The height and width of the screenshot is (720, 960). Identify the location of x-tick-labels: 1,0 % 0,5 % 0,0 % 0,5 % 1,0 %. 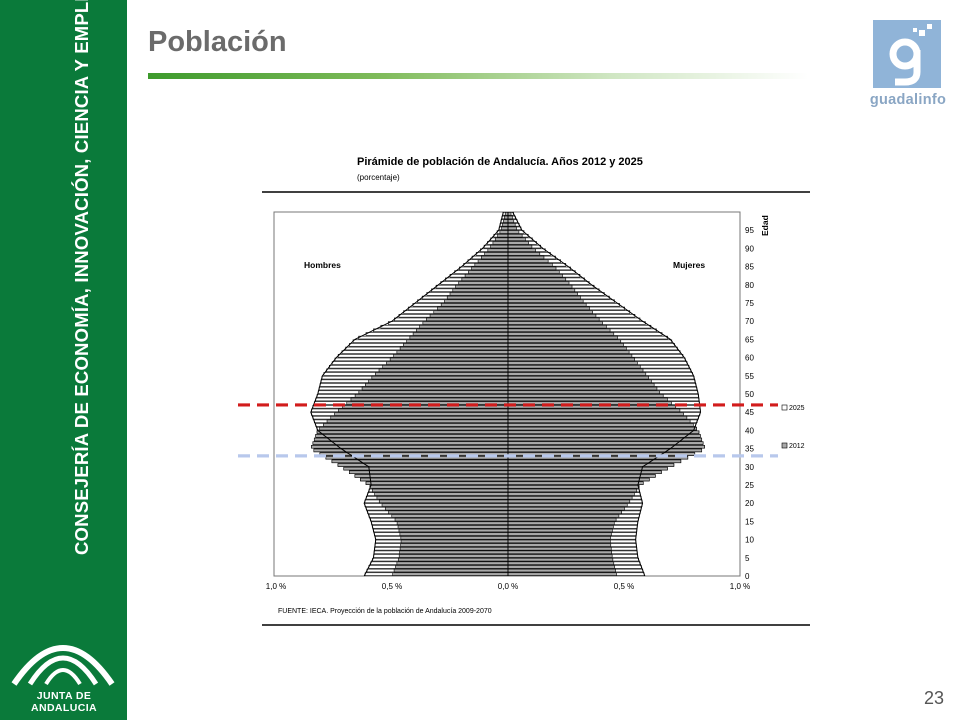
(508, 586).